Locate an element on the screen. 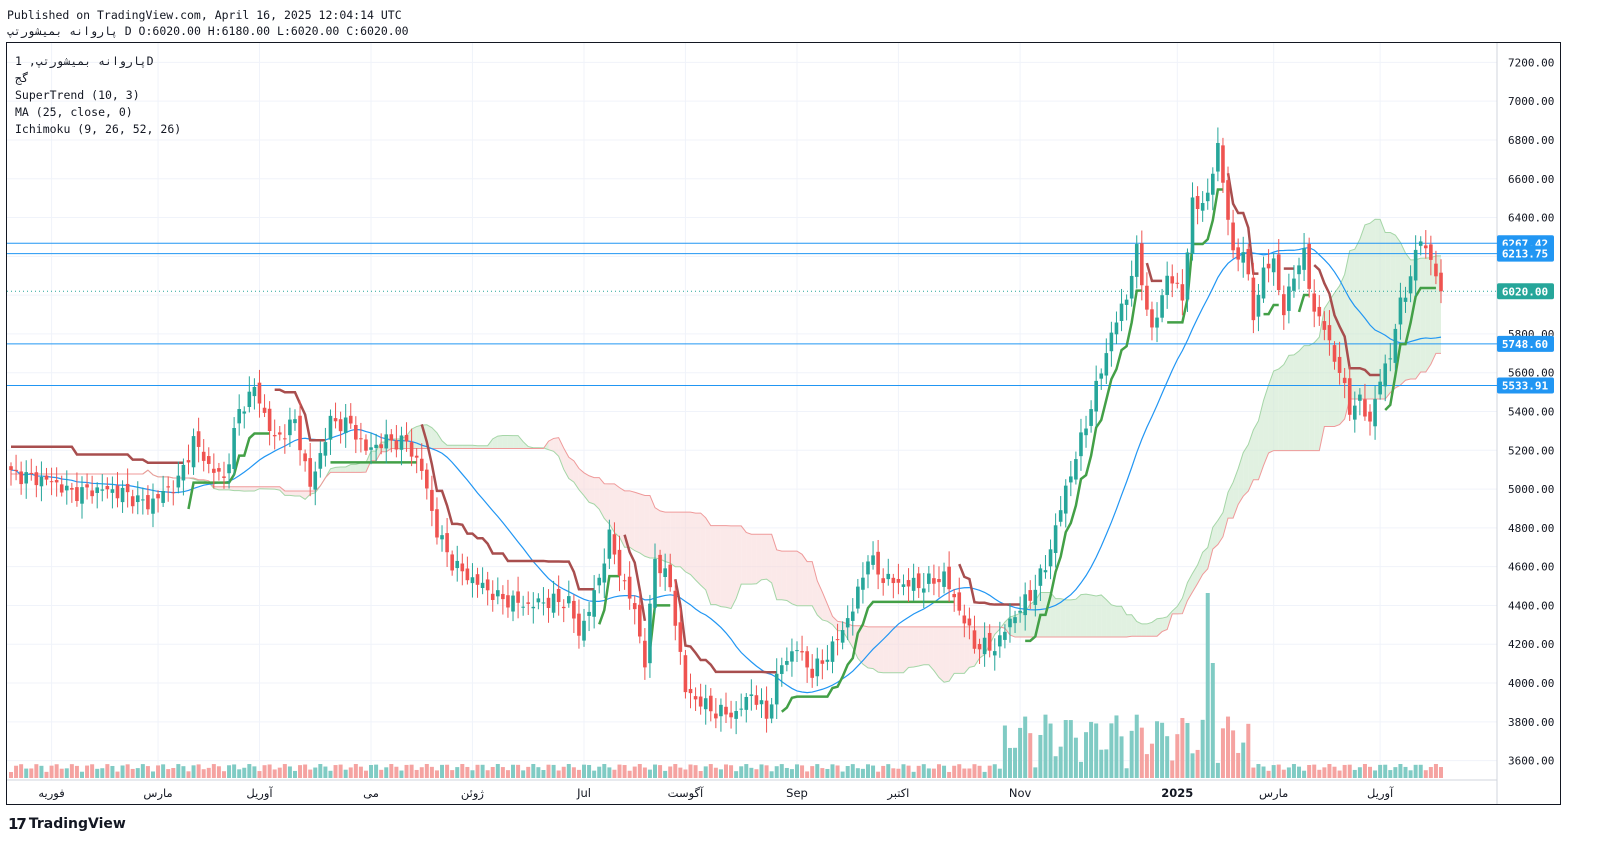 The image size is (1598, 858). tradingview-logo: 17 TradingView is located at coordinates (67, 824).